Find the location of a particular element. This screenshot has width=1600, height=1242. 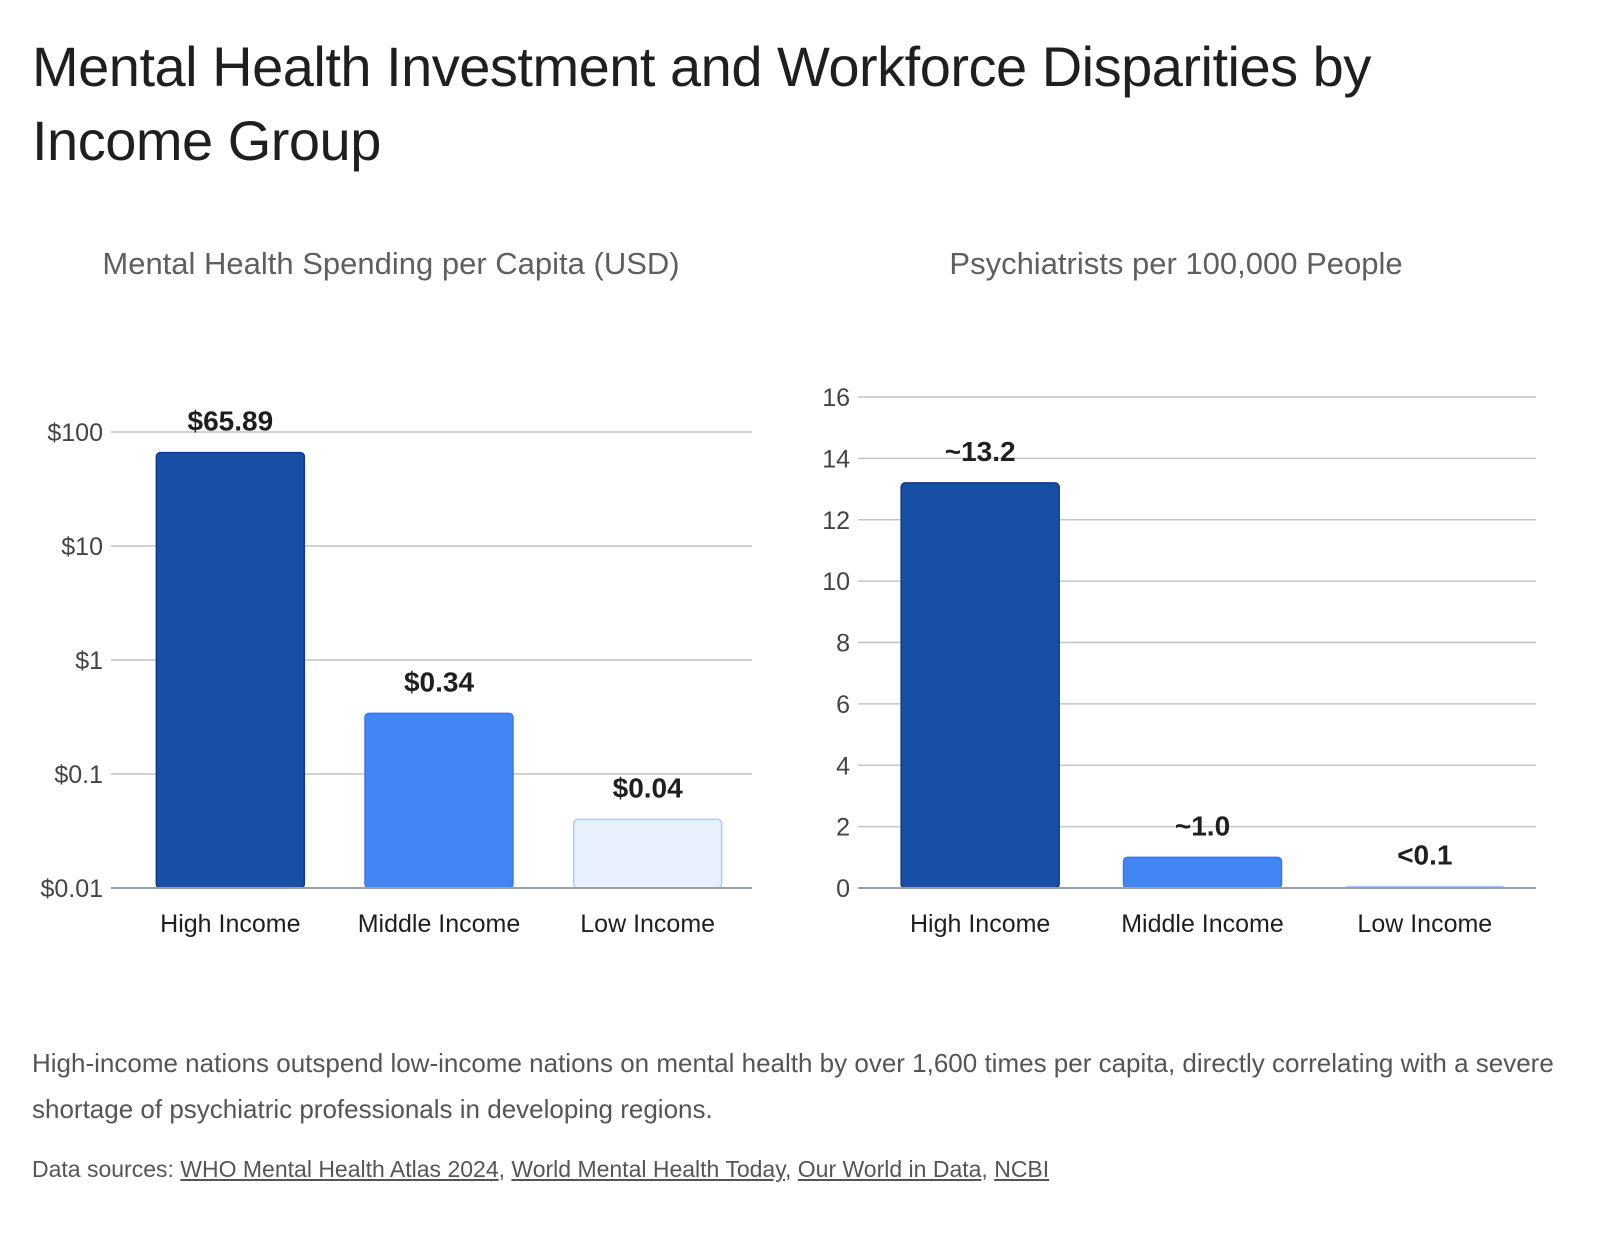

y-tick-label: $1 is located at coordinates (89, 661).